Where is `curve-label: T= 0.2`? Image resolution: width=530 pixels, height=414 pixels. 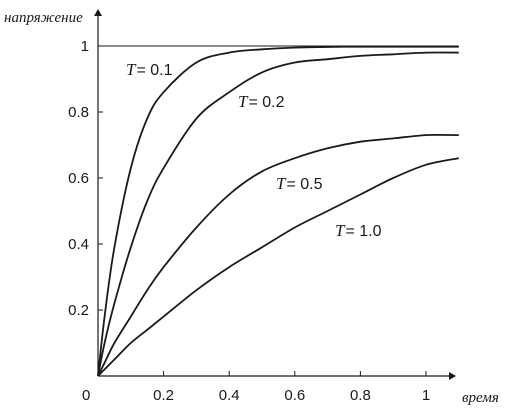
curve-label: T= 0.2 is located at coordinates (261, 101).